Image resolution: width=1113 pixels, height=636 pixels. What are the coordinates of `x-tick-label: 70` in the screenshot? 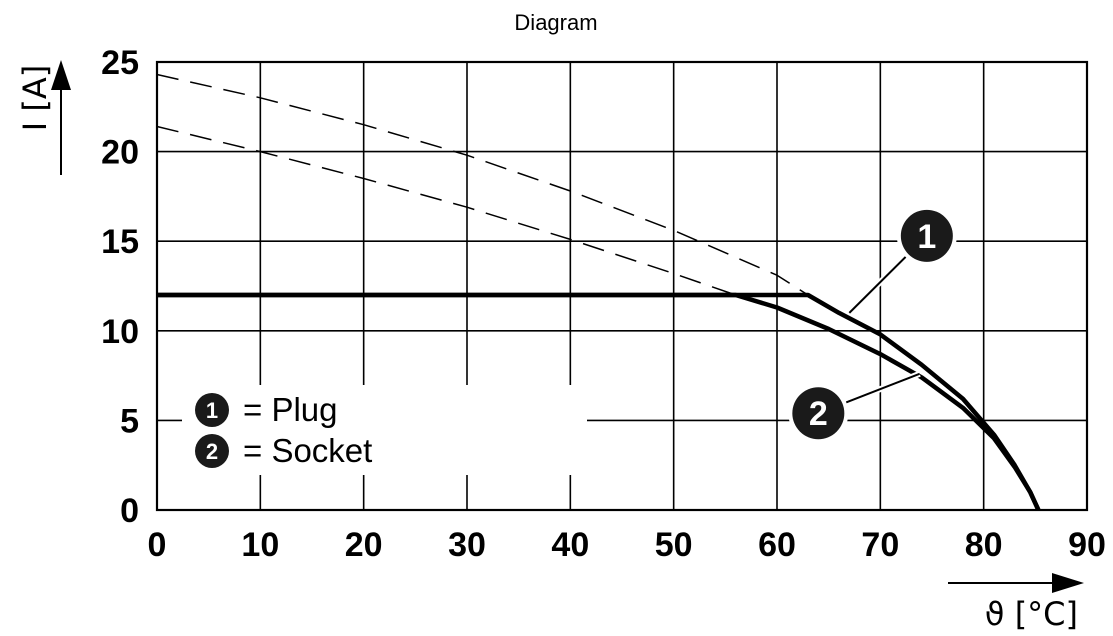 It's located at (880, 545).